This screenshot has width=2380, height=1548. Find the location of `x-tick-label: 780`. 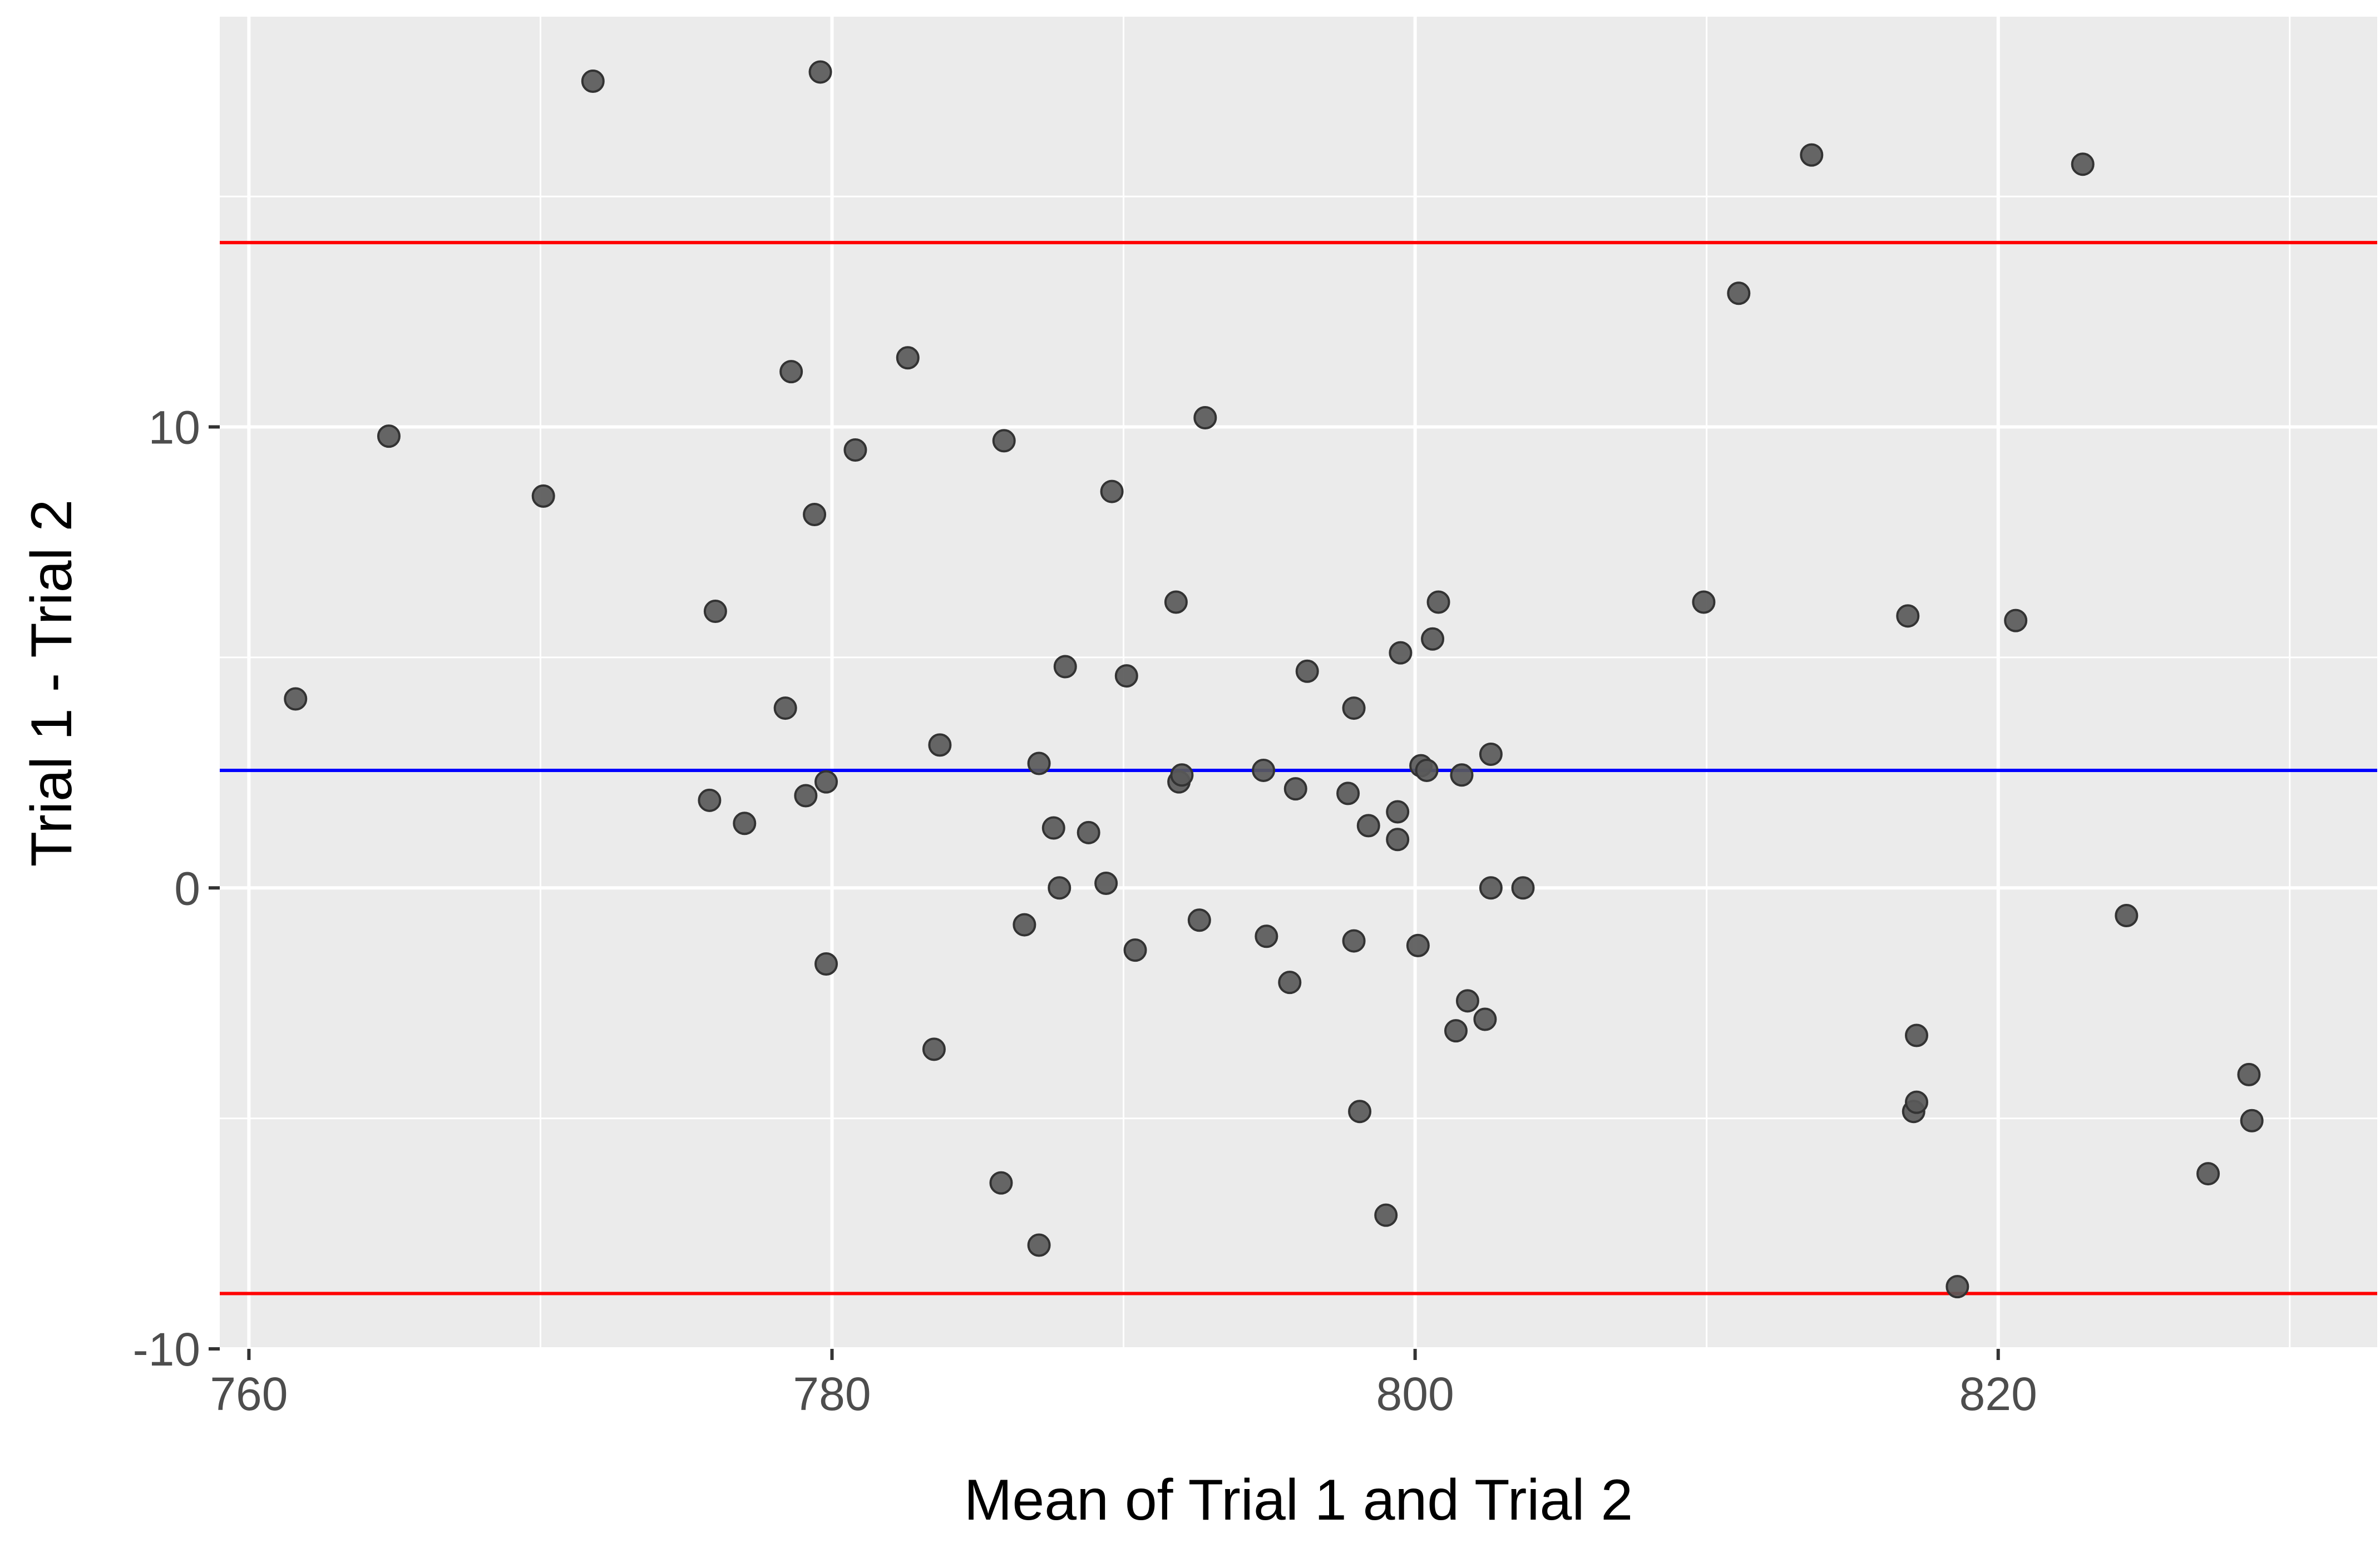

x-tick-label: 780 is located at coordinates (832, 1394).